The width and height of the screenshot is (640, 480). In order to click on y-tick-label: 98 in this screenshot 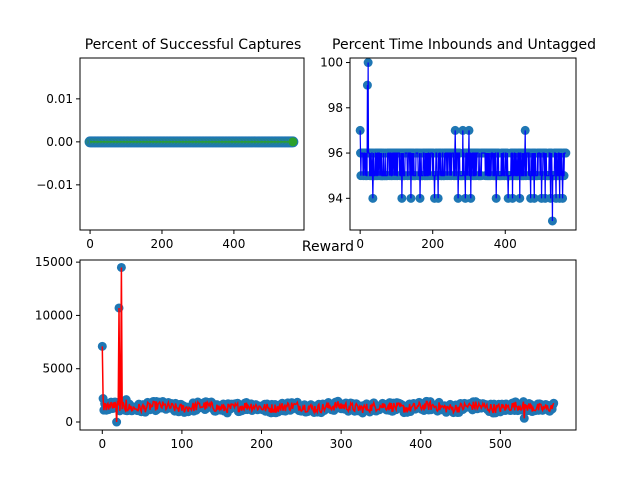, I will do `click(335, 108)`.